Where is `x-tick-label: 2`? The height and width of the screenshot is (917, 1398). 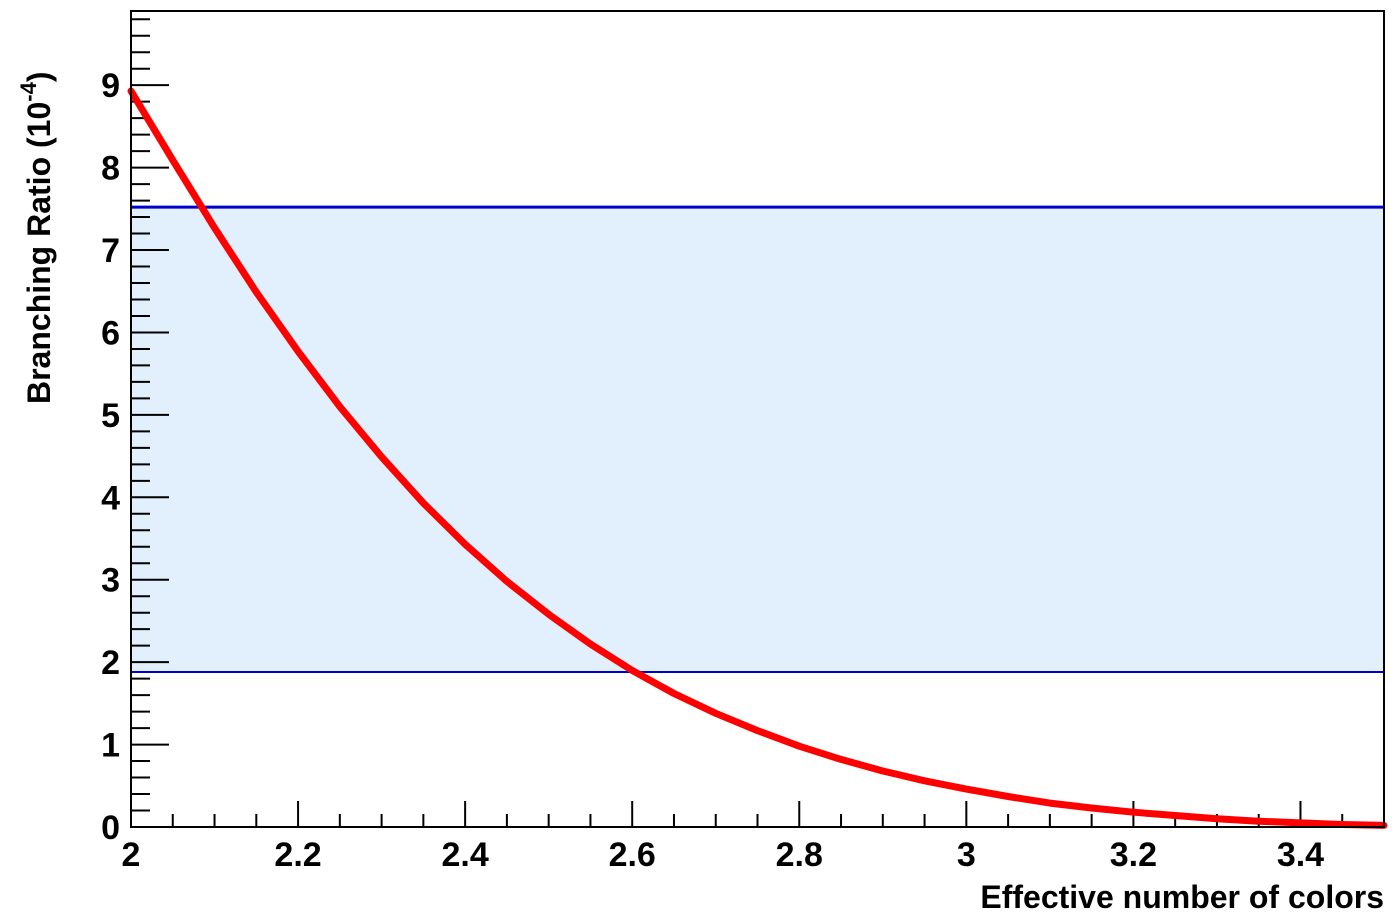
x-tick-label: 2 is located at coordinates (131, 855).